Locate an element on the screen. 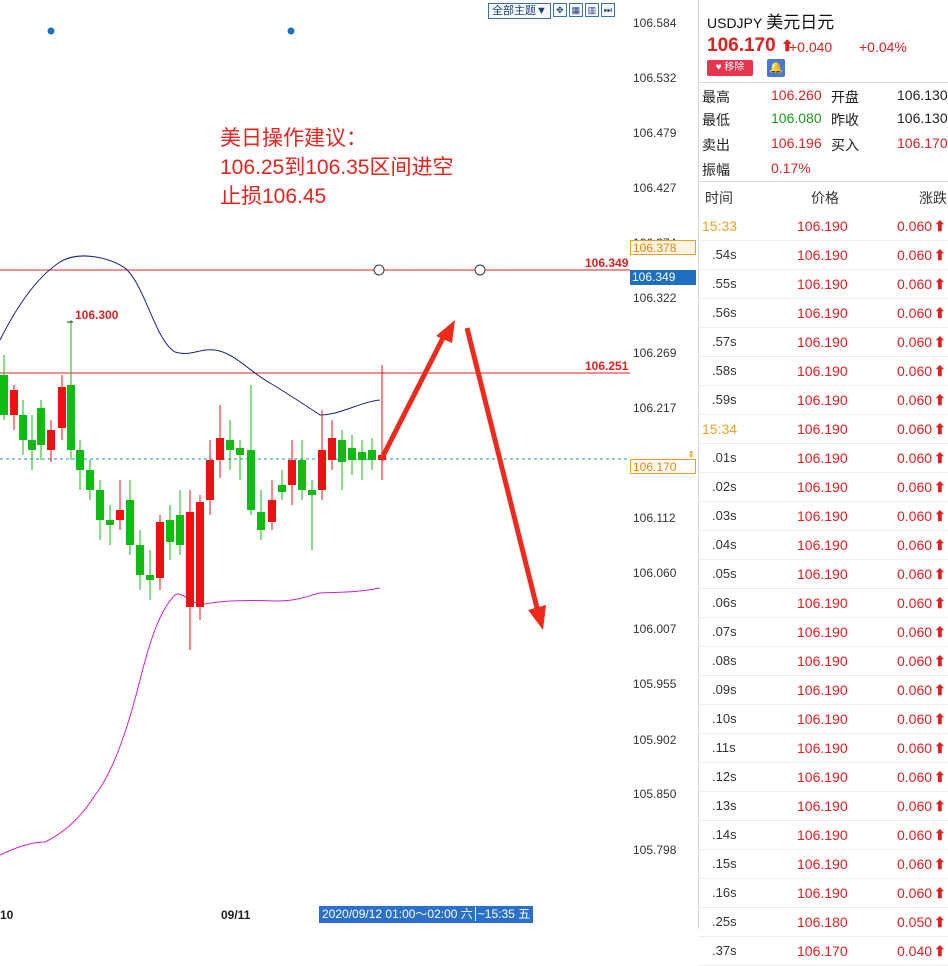 The height and width of the screenshot is (966, 948). tick-row: .59s 106.190 0.060 ⬆ is located at coordinates (823, 400).